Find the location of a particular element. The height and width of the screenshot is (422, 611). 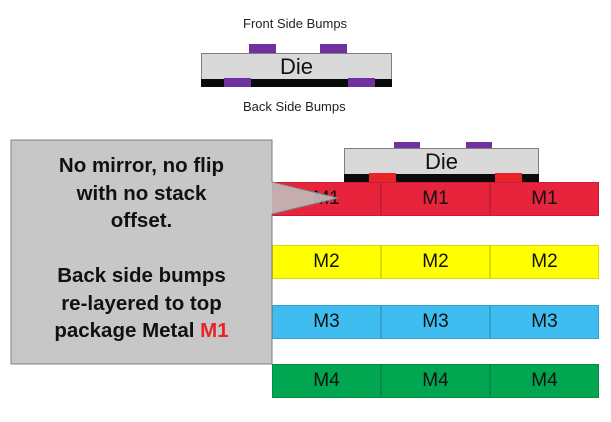

stack-bottom-bump-right is located at coordinates (508, 177).